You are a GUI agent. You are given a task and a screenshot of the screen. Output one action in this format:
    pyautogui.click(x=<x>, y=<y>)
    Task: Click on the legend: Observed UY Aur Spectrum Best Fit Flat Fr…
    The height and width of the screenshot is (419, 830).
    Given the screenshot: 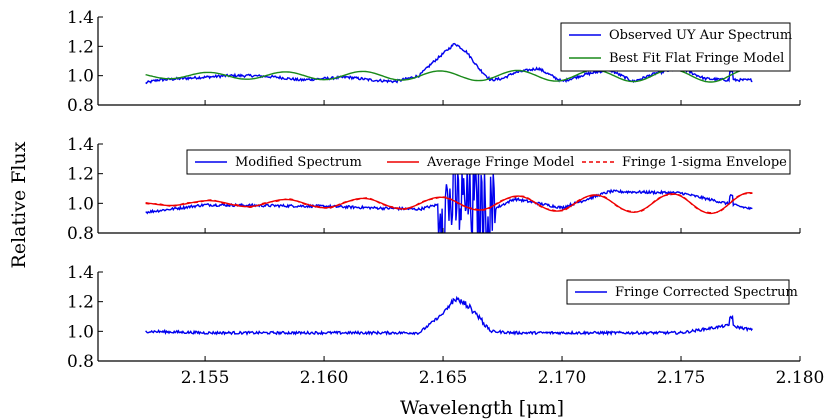 What is the action you would take?
    pyautogui.click(x=676, y=47)
    